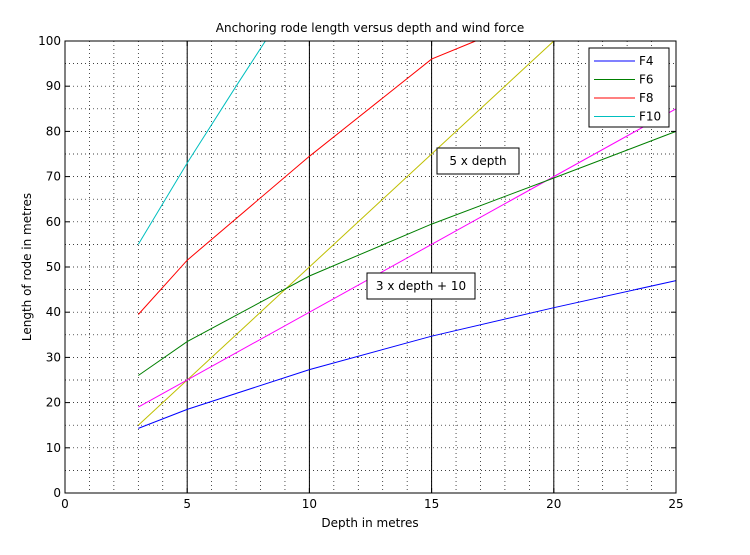 The width and height of the screenshot is (750, 555). Describe the element at coordinates (53, 448) in the screenshot. I see `y-tick-label: 10` at that location.